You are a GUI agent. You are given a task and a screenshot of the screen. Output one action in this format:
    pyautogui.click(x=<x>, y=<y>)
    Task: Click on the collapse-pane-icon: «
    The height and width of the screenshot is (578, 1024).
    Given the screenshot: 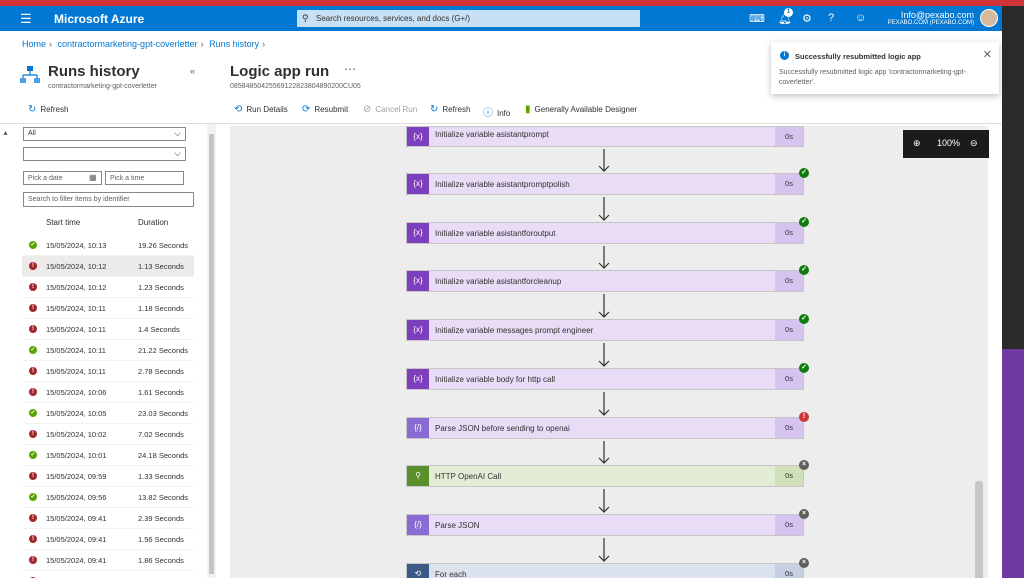 What is the action you would take?
    pyautogui.click(x=193, y=71)
    